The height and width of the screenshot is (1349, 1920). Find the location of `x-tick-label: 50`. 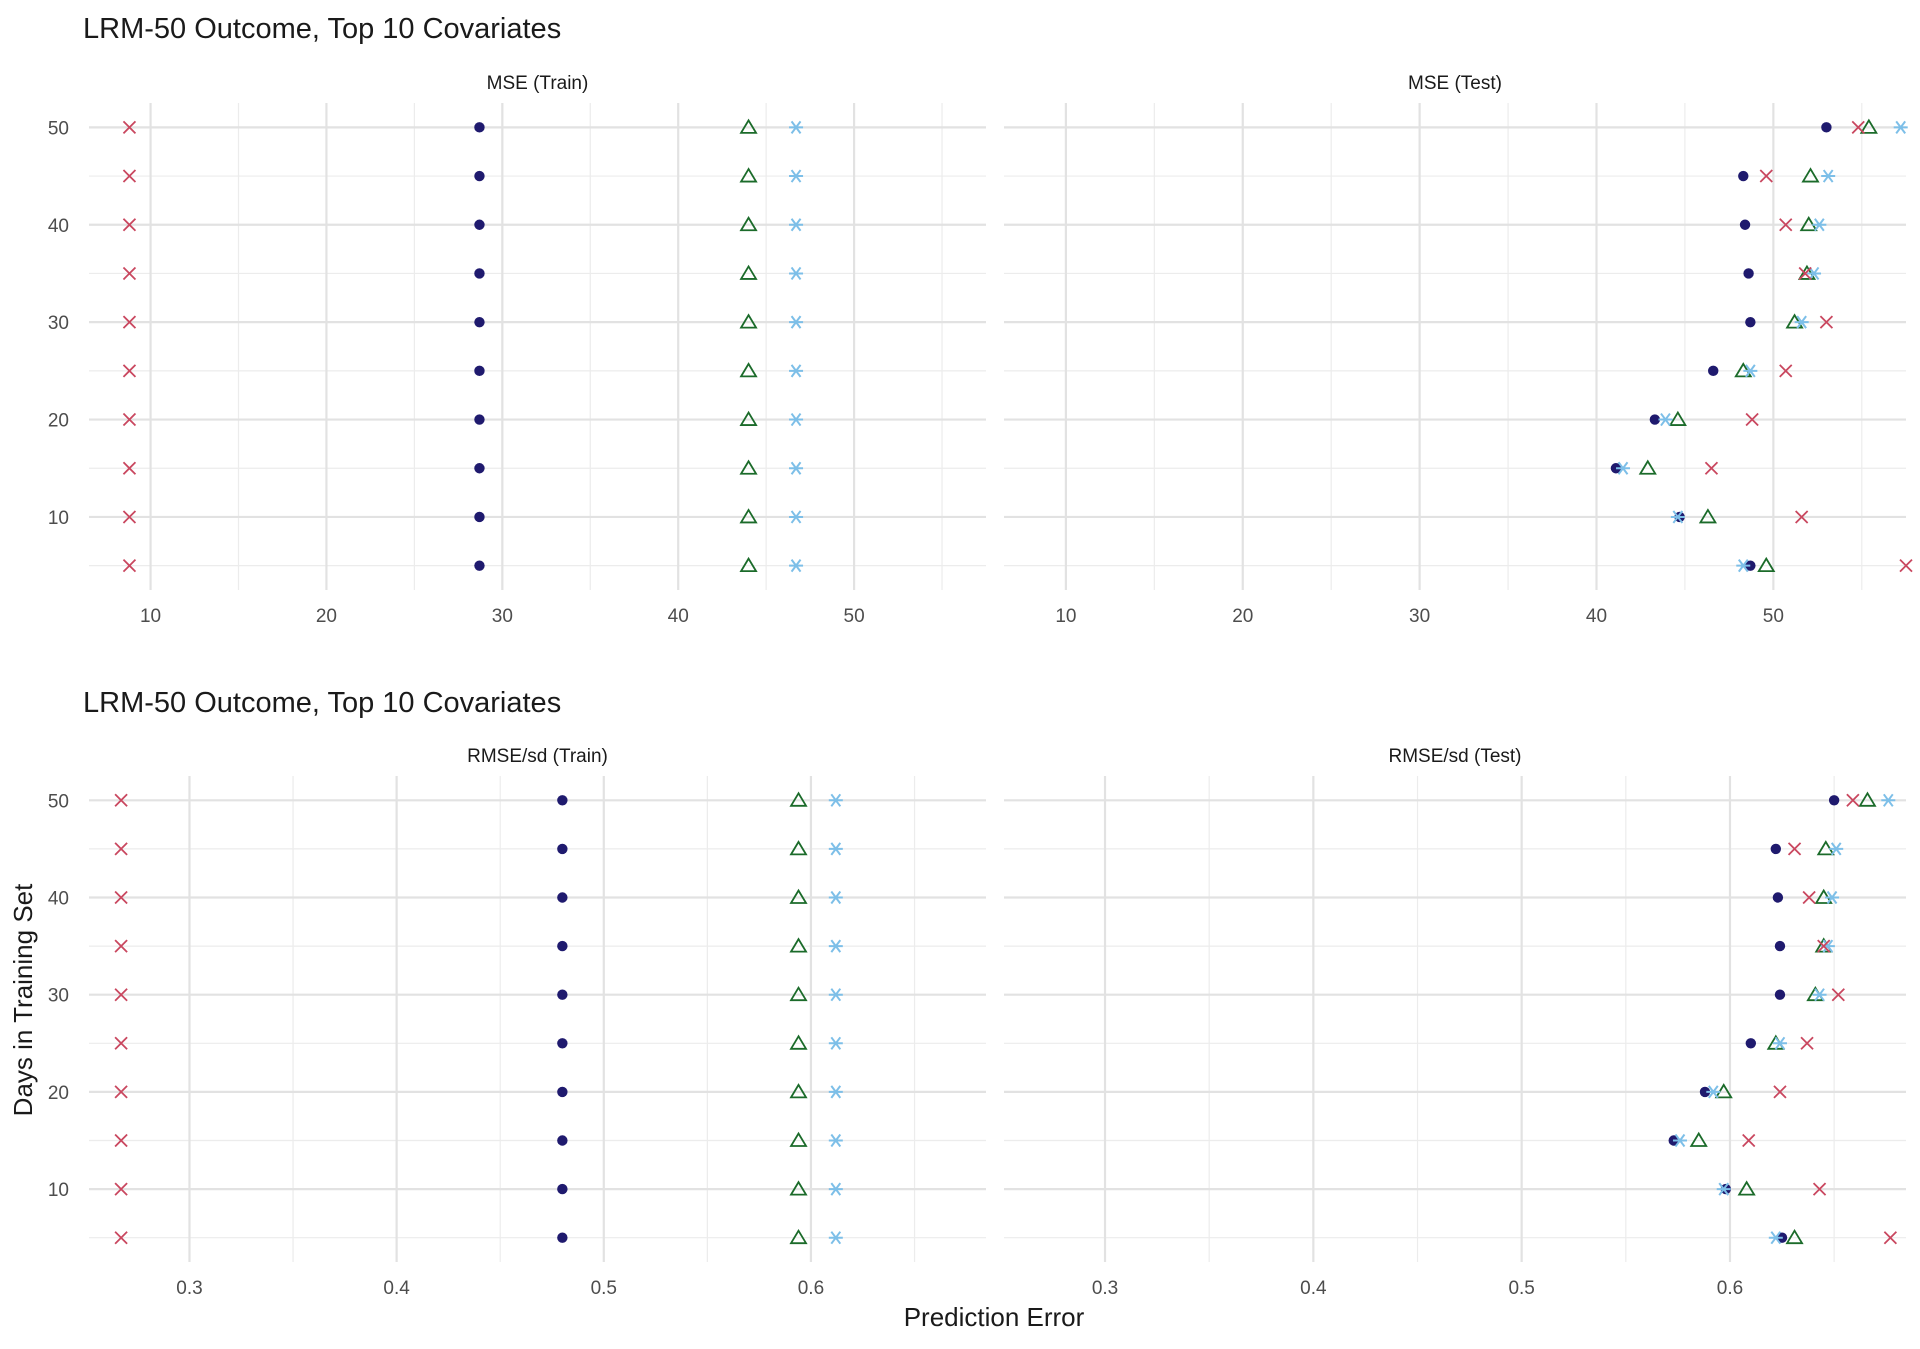

x-tick-label: 50 is located at coordinates (854, 616).